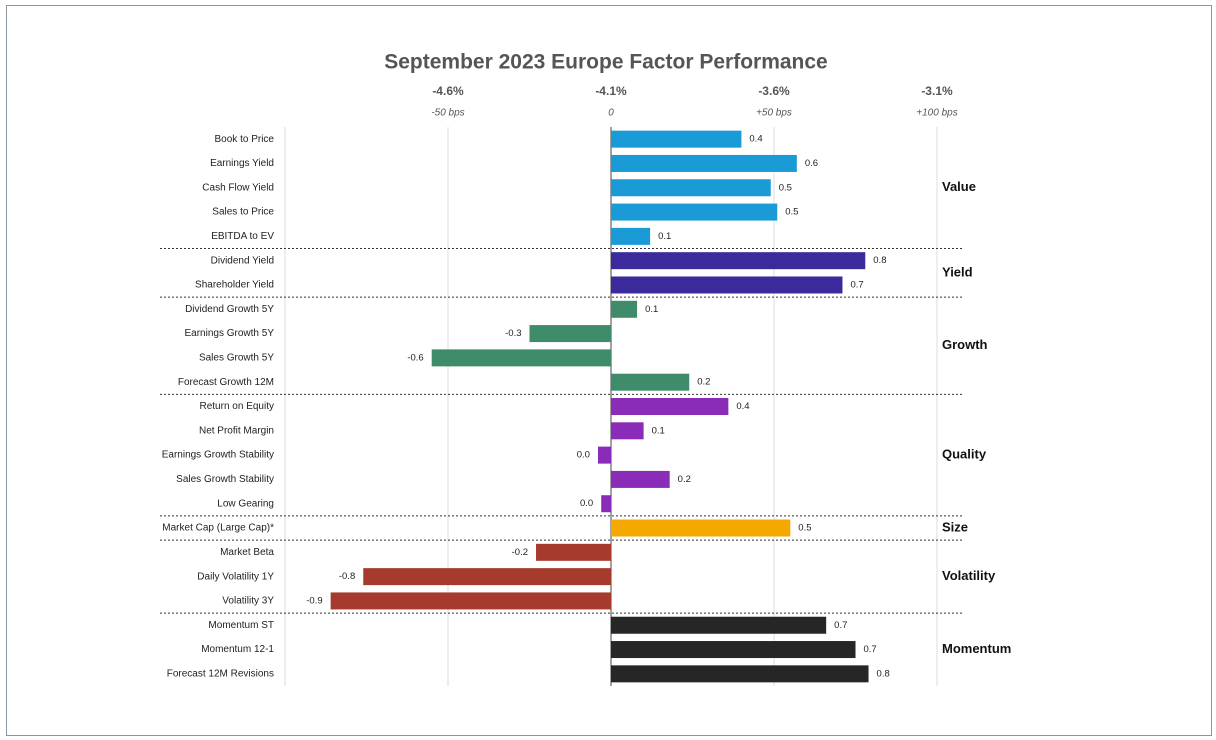 This screenshot has height=740, width=1216. I want to click on category-label: Momentum ST, so click(241, 625).